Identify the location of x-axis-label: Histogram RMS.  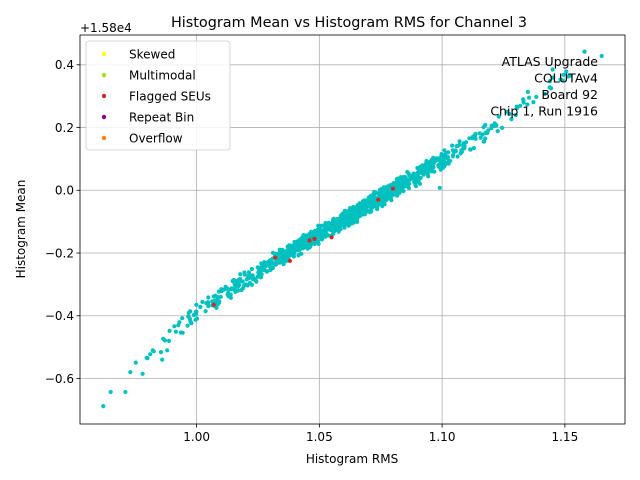
(352, 459).